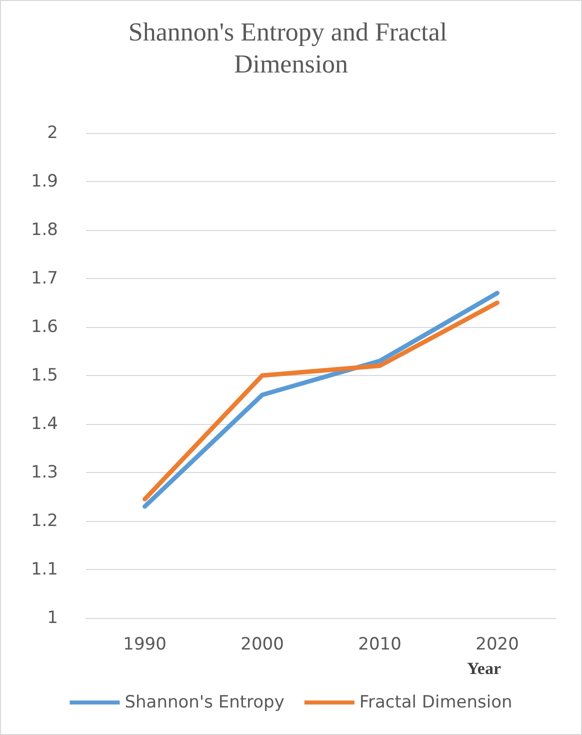  Describe the element at coordinates (44, 376) in the screenshot. I see `y-tick-label: 1.5` at that location.